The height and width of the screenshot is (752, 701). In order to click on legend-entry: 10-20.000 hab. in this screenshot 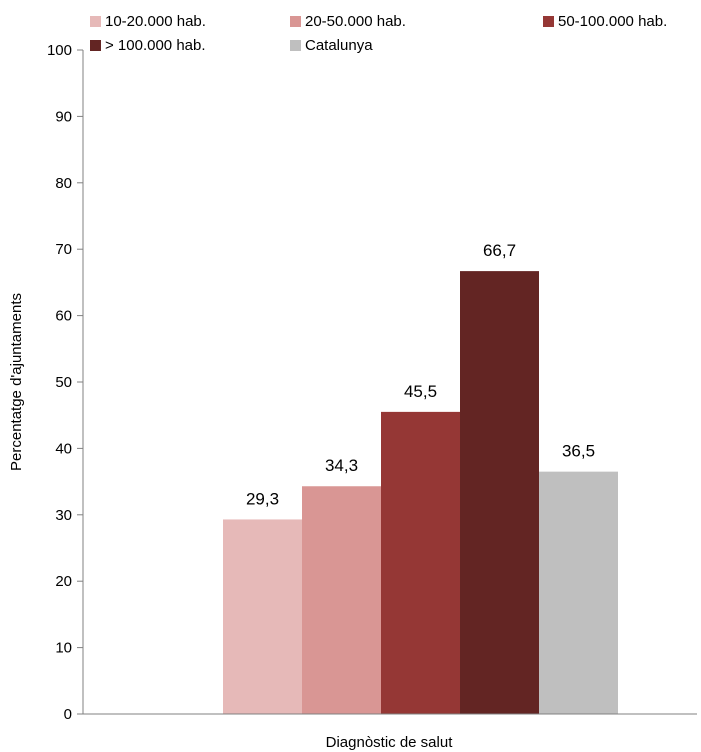, I will do `click(155, 21)`.